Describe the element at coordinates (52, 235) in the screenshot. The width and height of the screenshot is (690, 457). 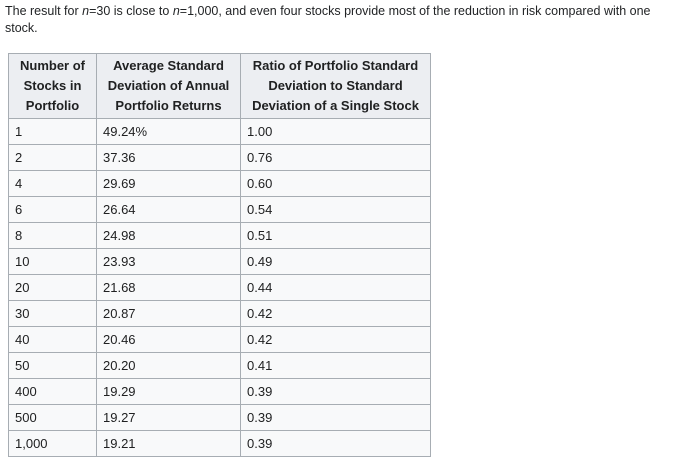
I see `table-cell: 8` at that location.